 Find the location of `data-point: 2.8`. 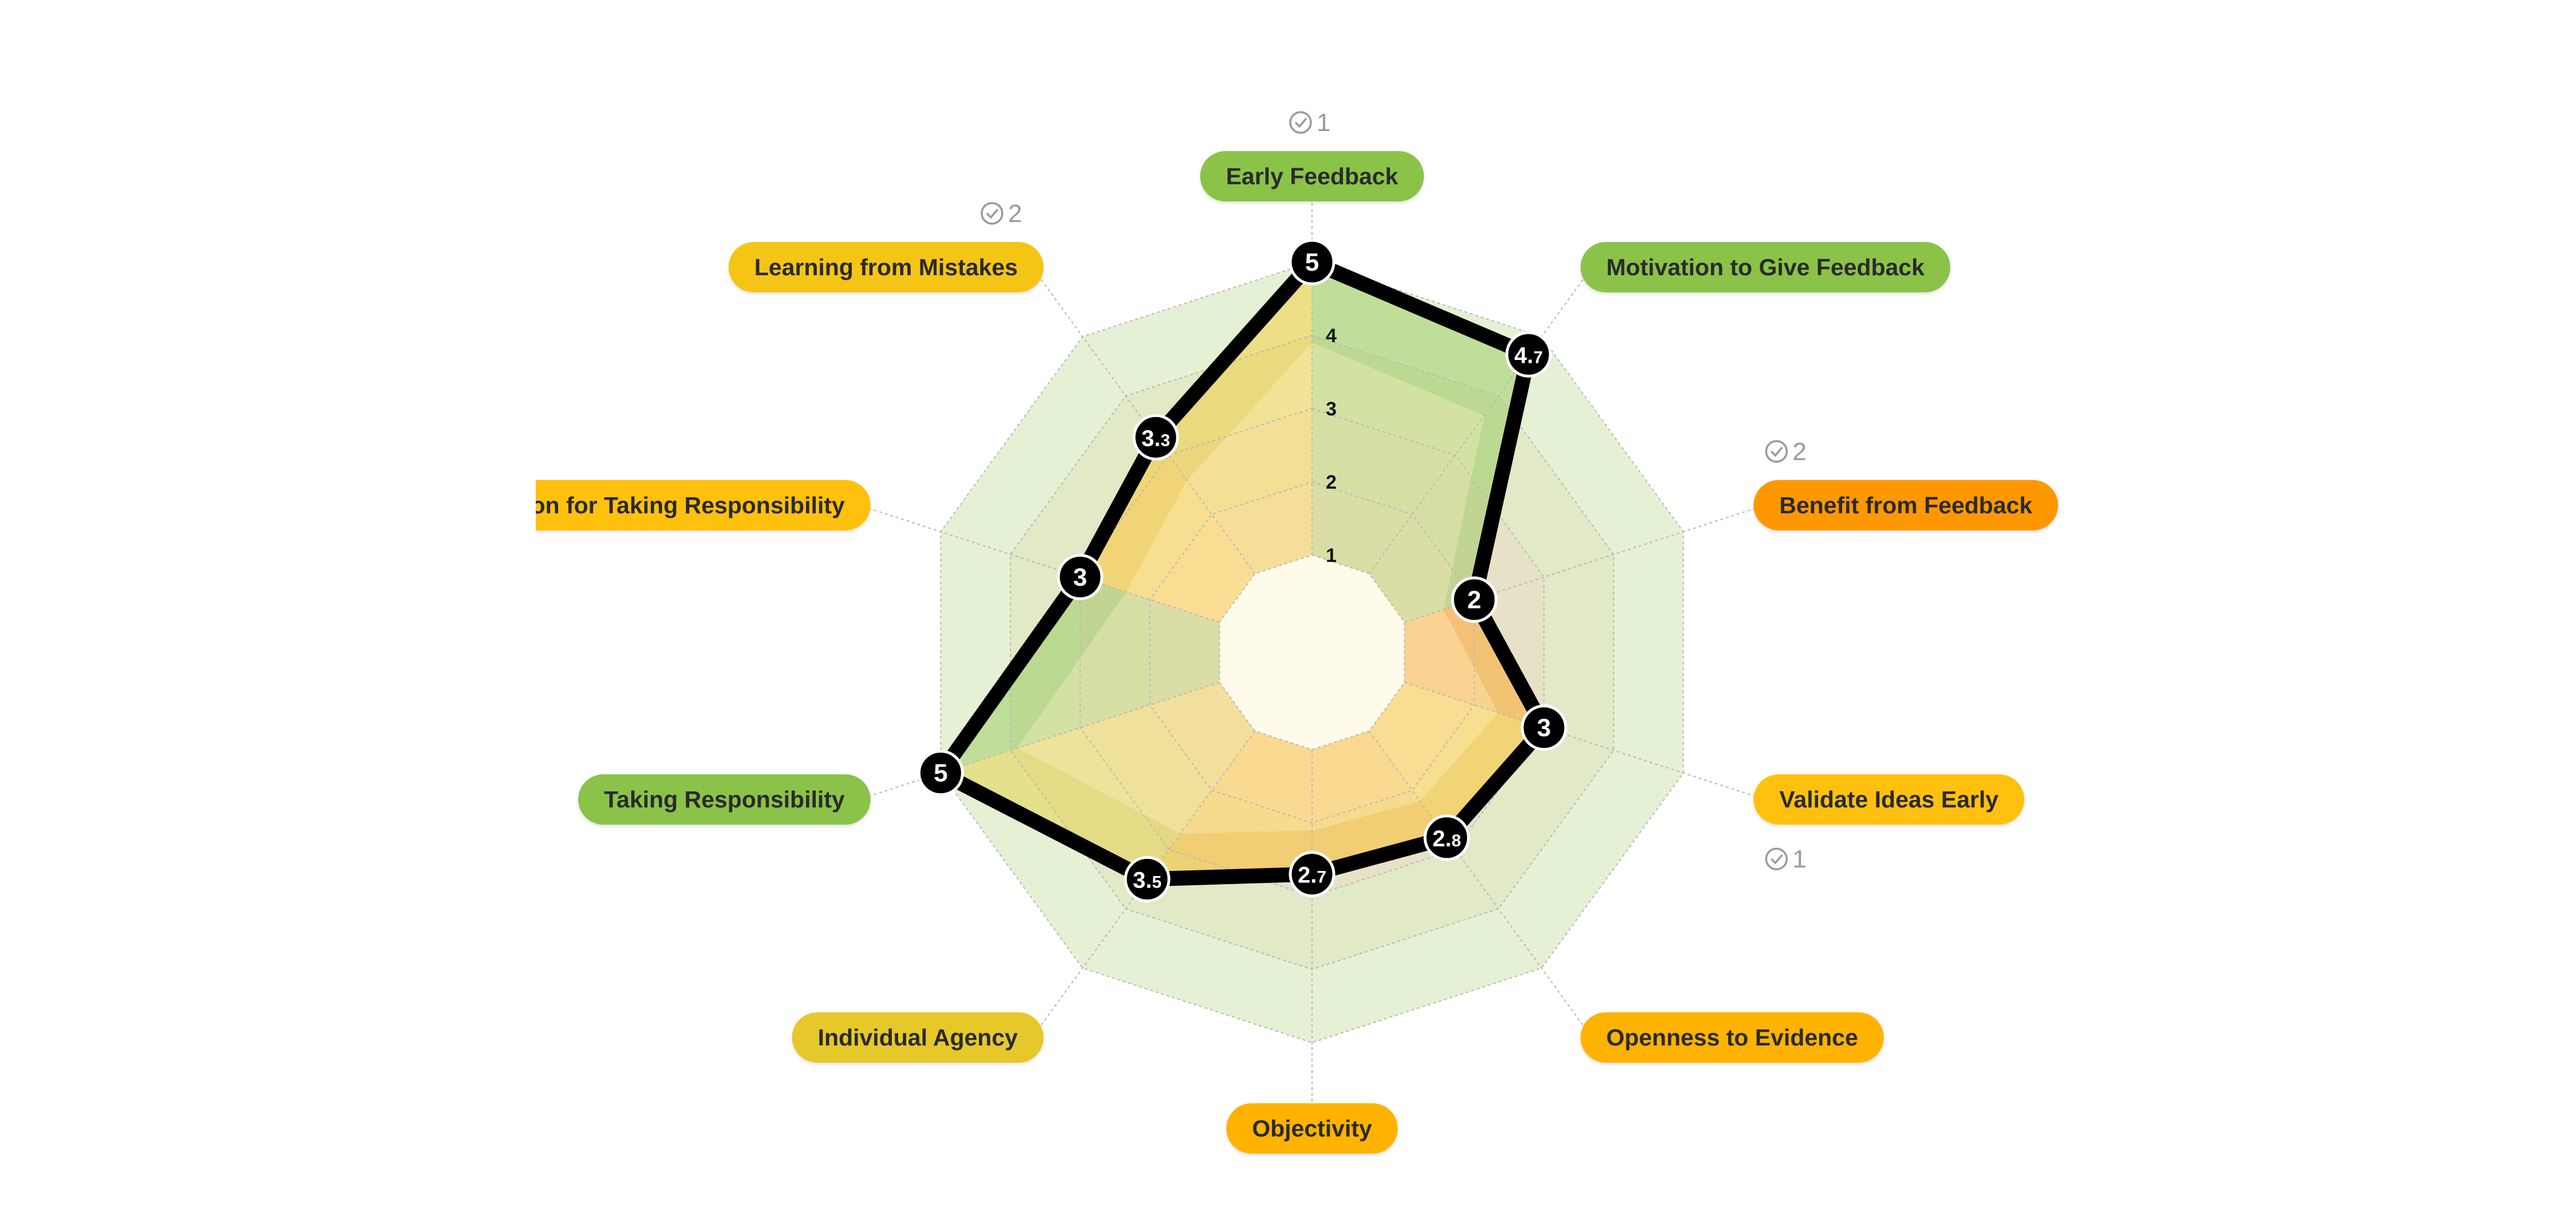

data-point: 2.8 is located at coordinates (1446, 837).